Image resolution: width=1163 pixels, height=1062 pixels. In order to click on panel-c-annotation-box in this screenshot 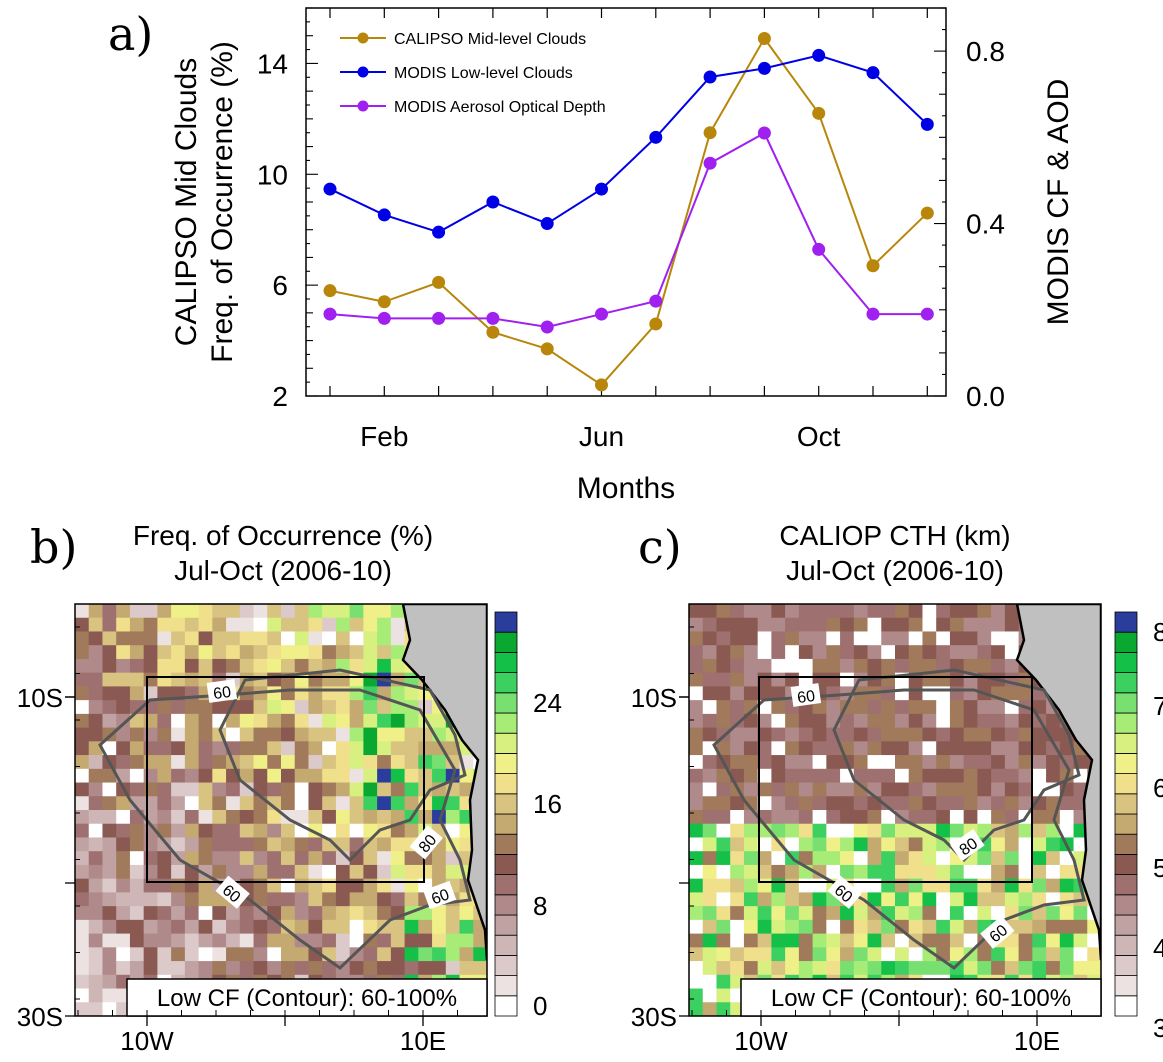, I will do `click(921, 997)`.